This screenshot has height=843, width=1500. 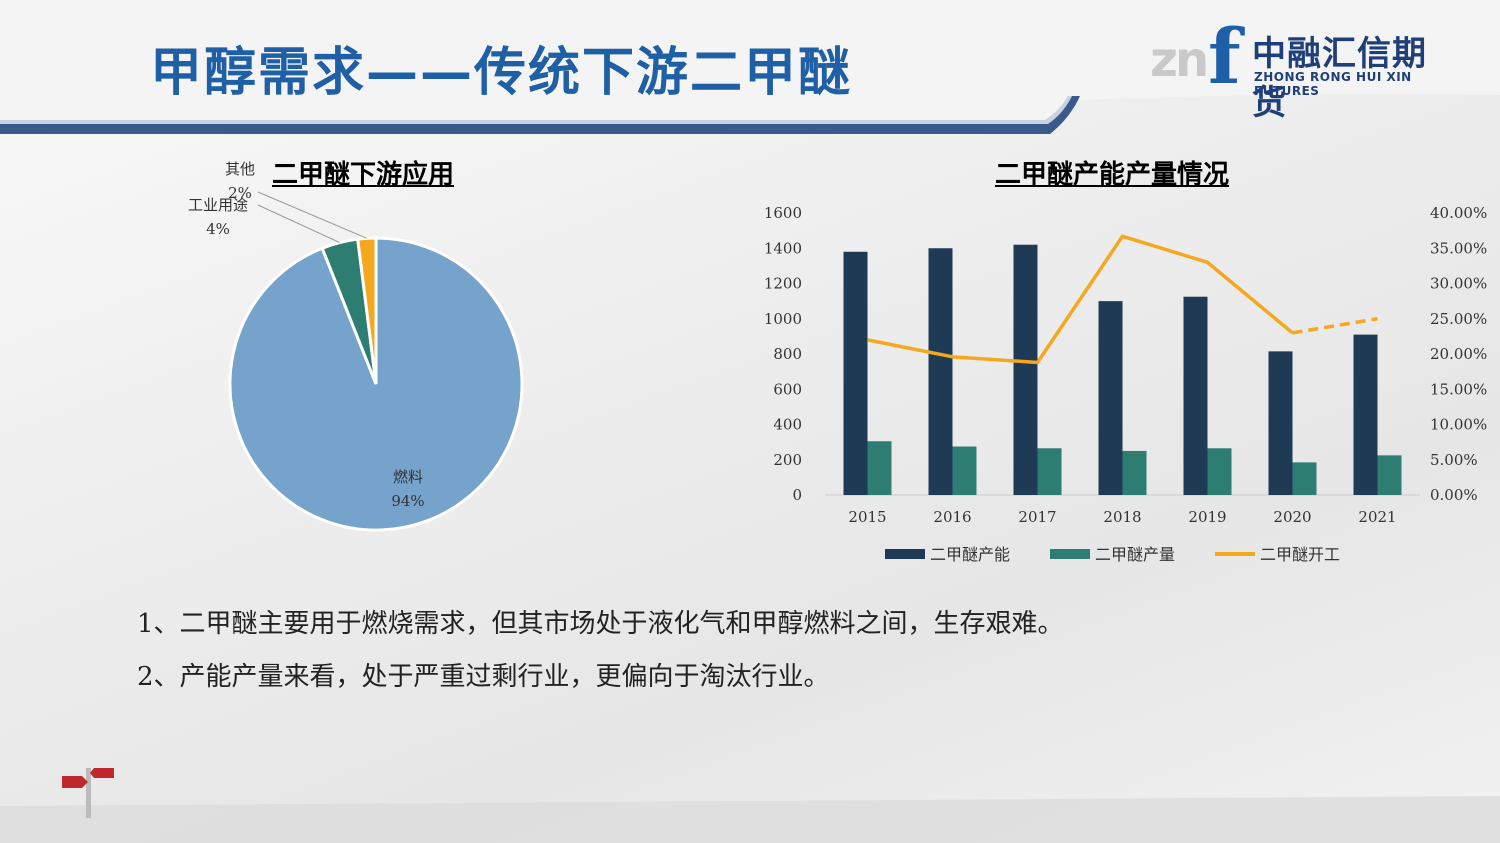 What do you see at coordinates (356, 346) in the screenshot?
I see `pie-chart: 燃料 94% 工业用途 4% 其他 2%` at bounding box center [356, 346].